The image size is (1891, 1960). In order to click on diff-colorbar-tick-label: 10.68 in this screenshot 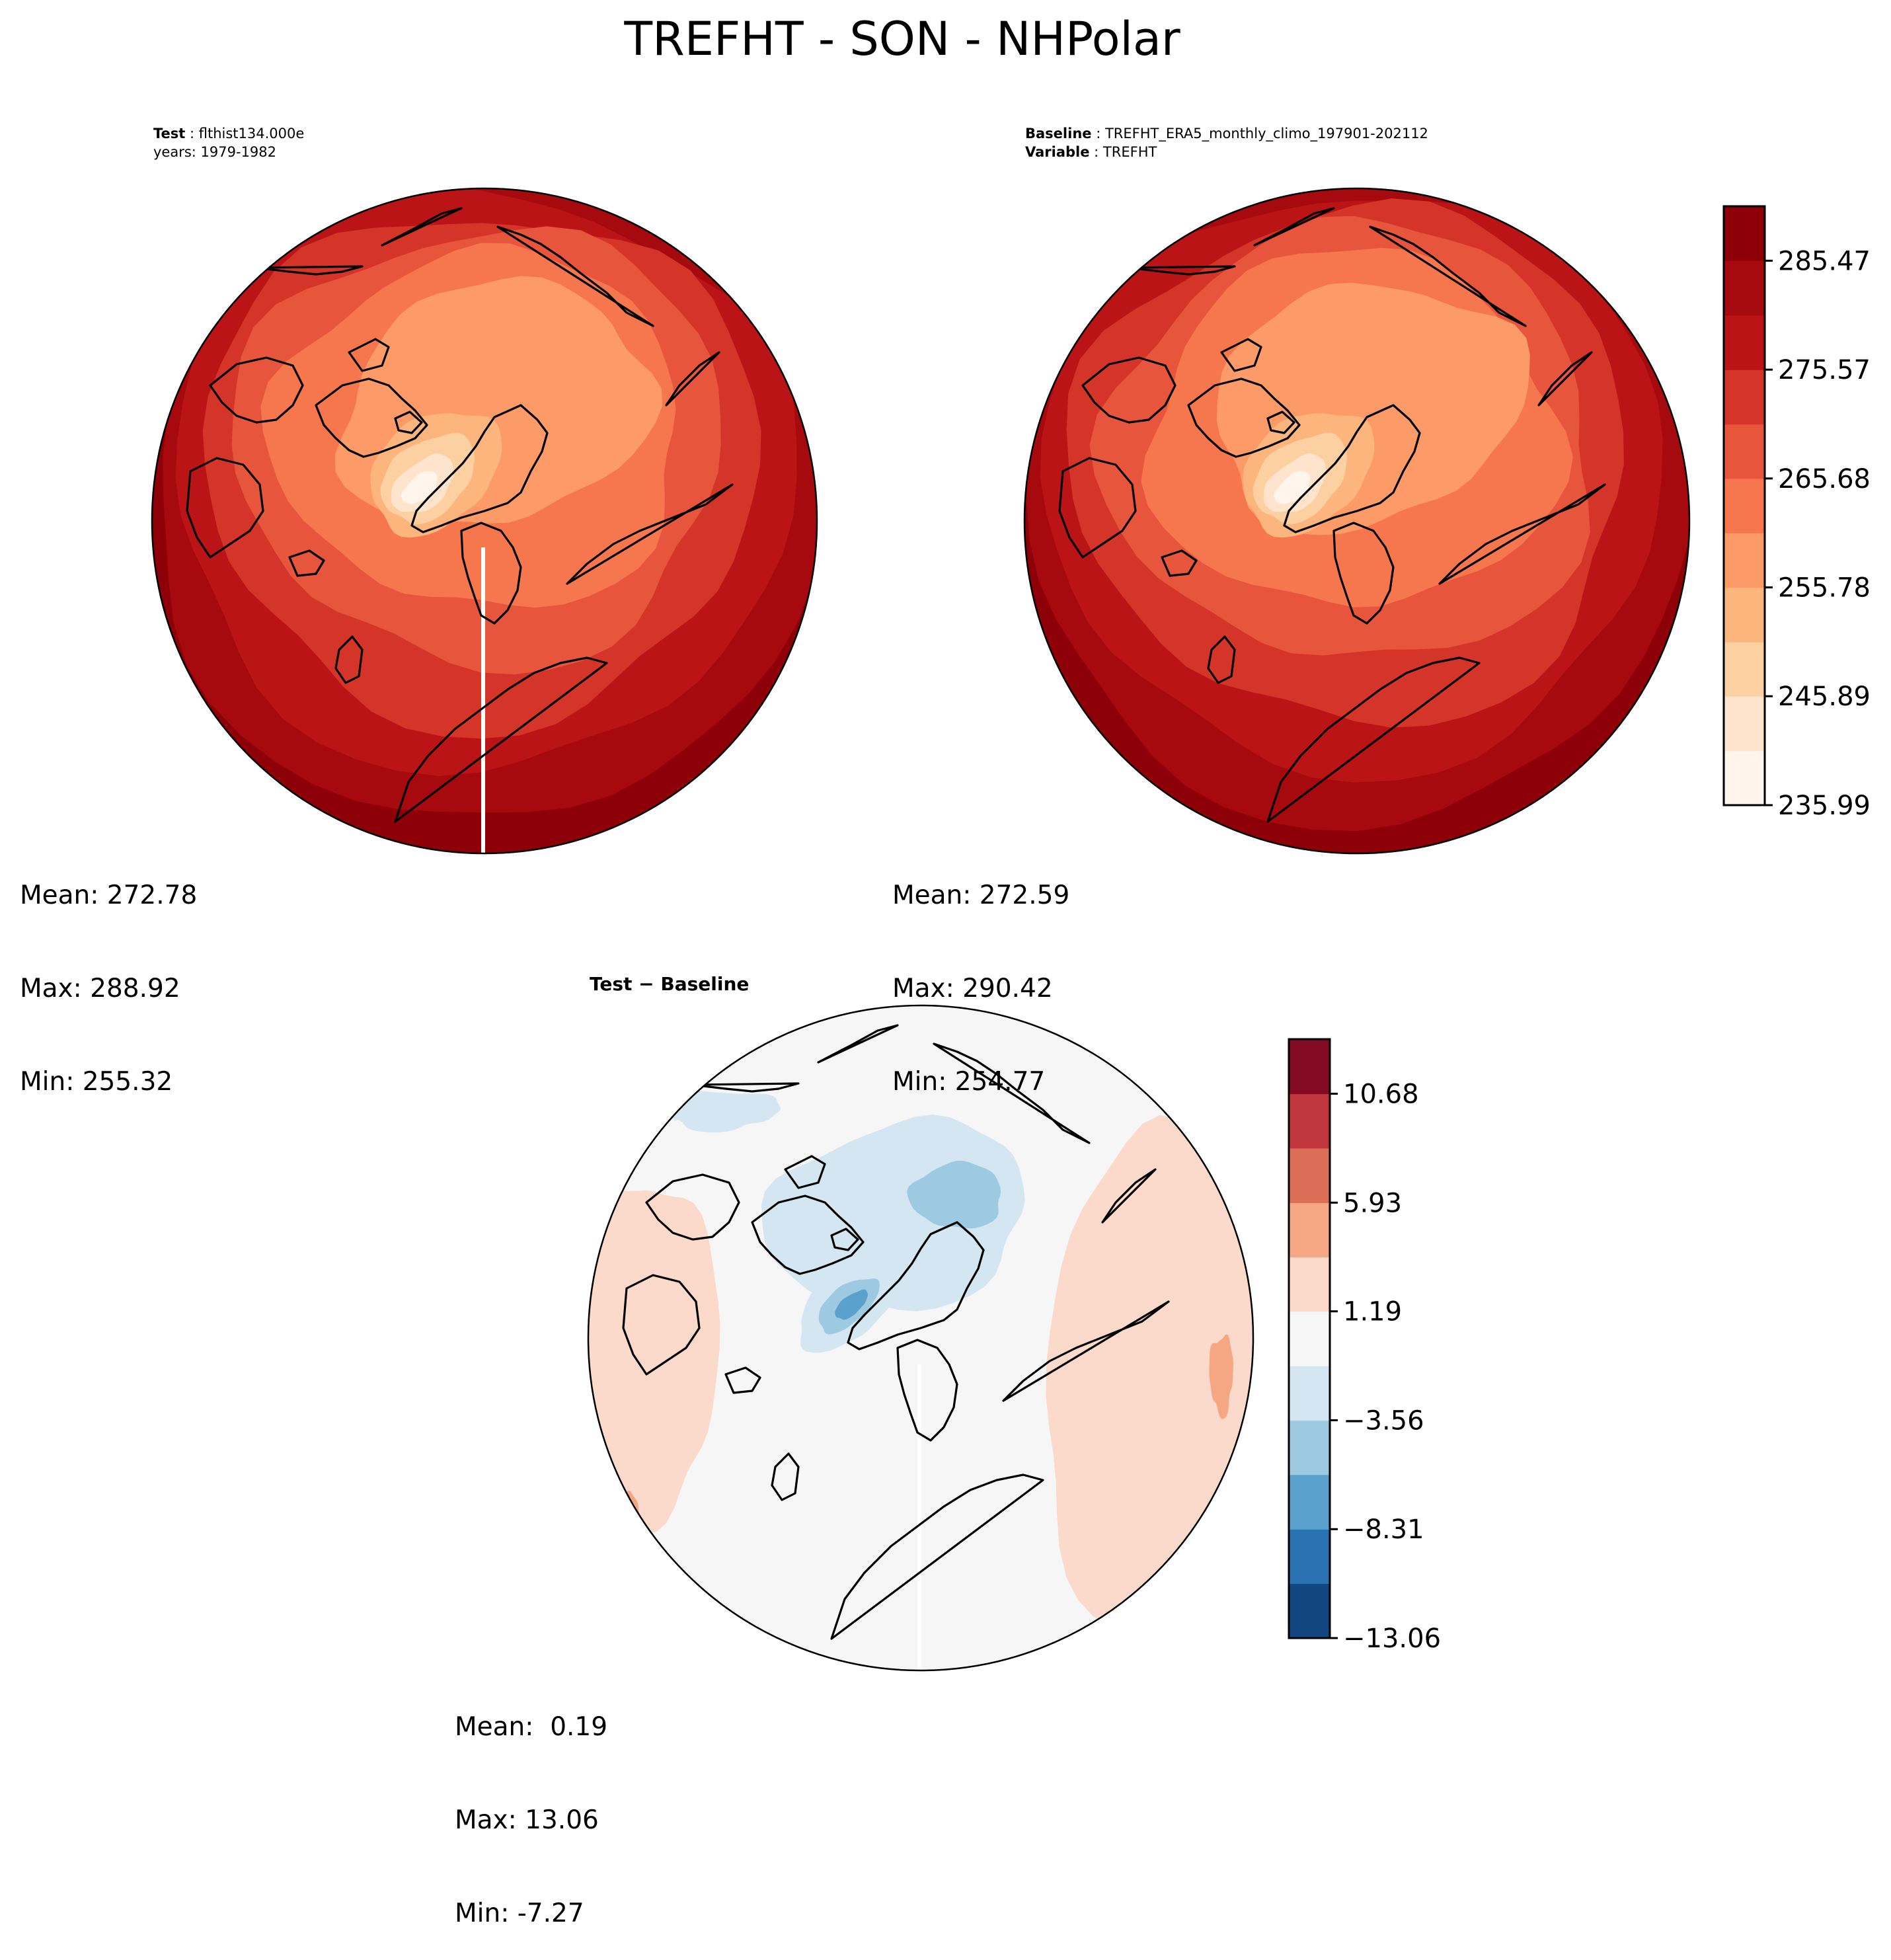, I will do `click(1381, 1094)`.